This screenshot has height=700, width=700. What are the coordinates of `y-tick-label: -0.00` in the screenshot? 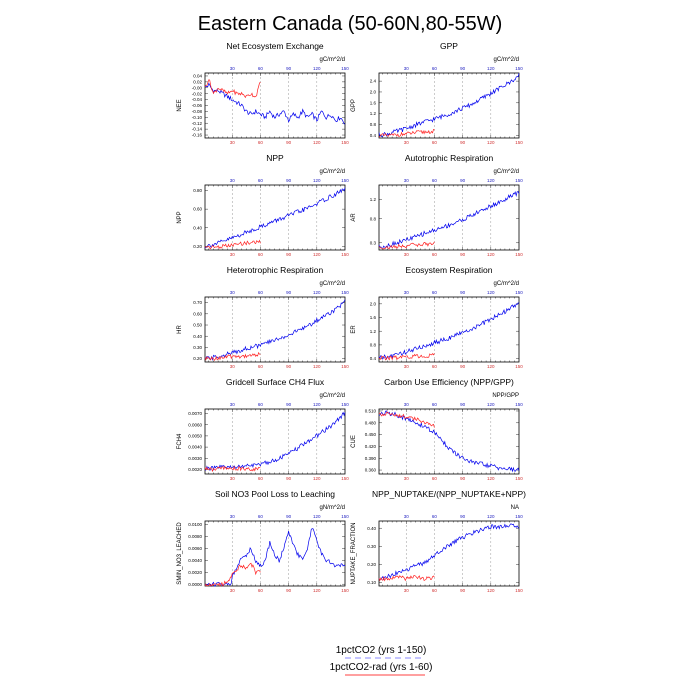 It's located at (197, 87).